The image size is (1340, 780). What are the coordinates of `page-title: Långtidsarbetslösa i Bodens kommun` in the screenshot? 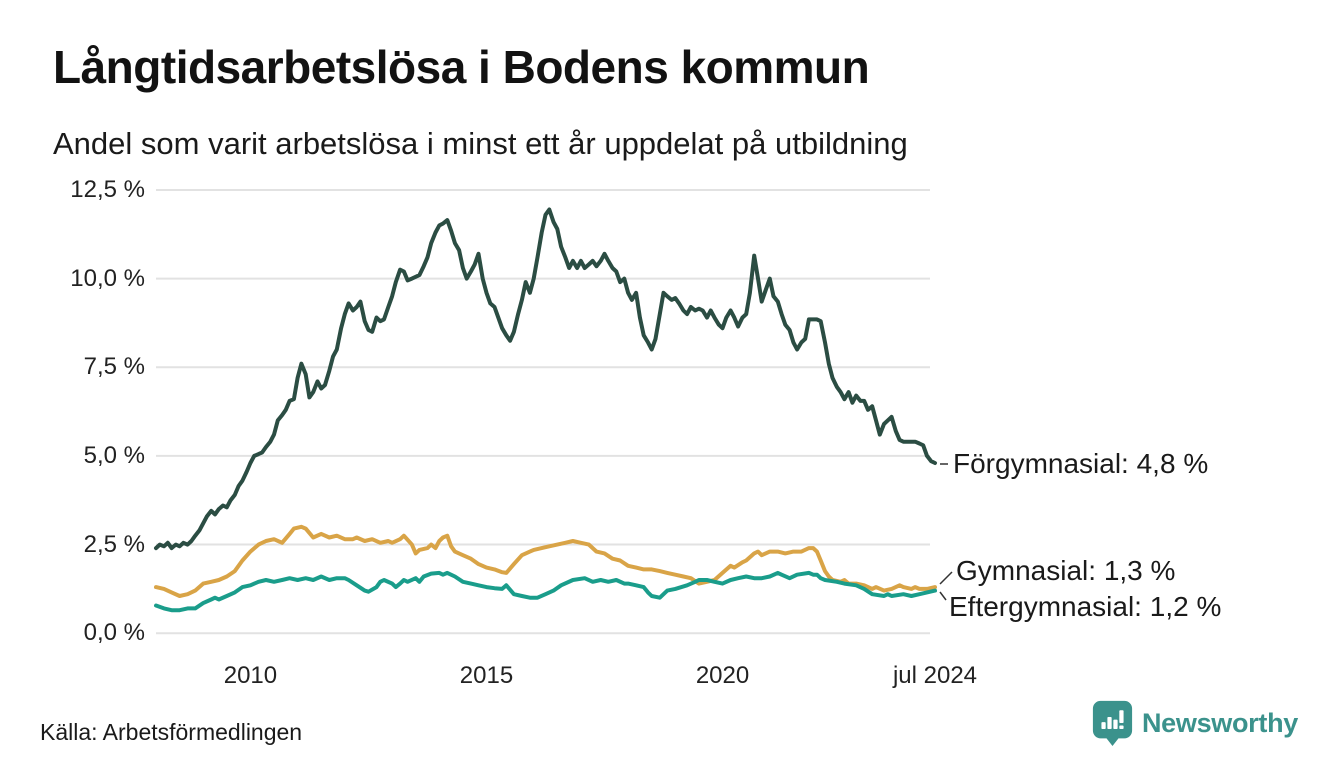 It's located at (461, 67).